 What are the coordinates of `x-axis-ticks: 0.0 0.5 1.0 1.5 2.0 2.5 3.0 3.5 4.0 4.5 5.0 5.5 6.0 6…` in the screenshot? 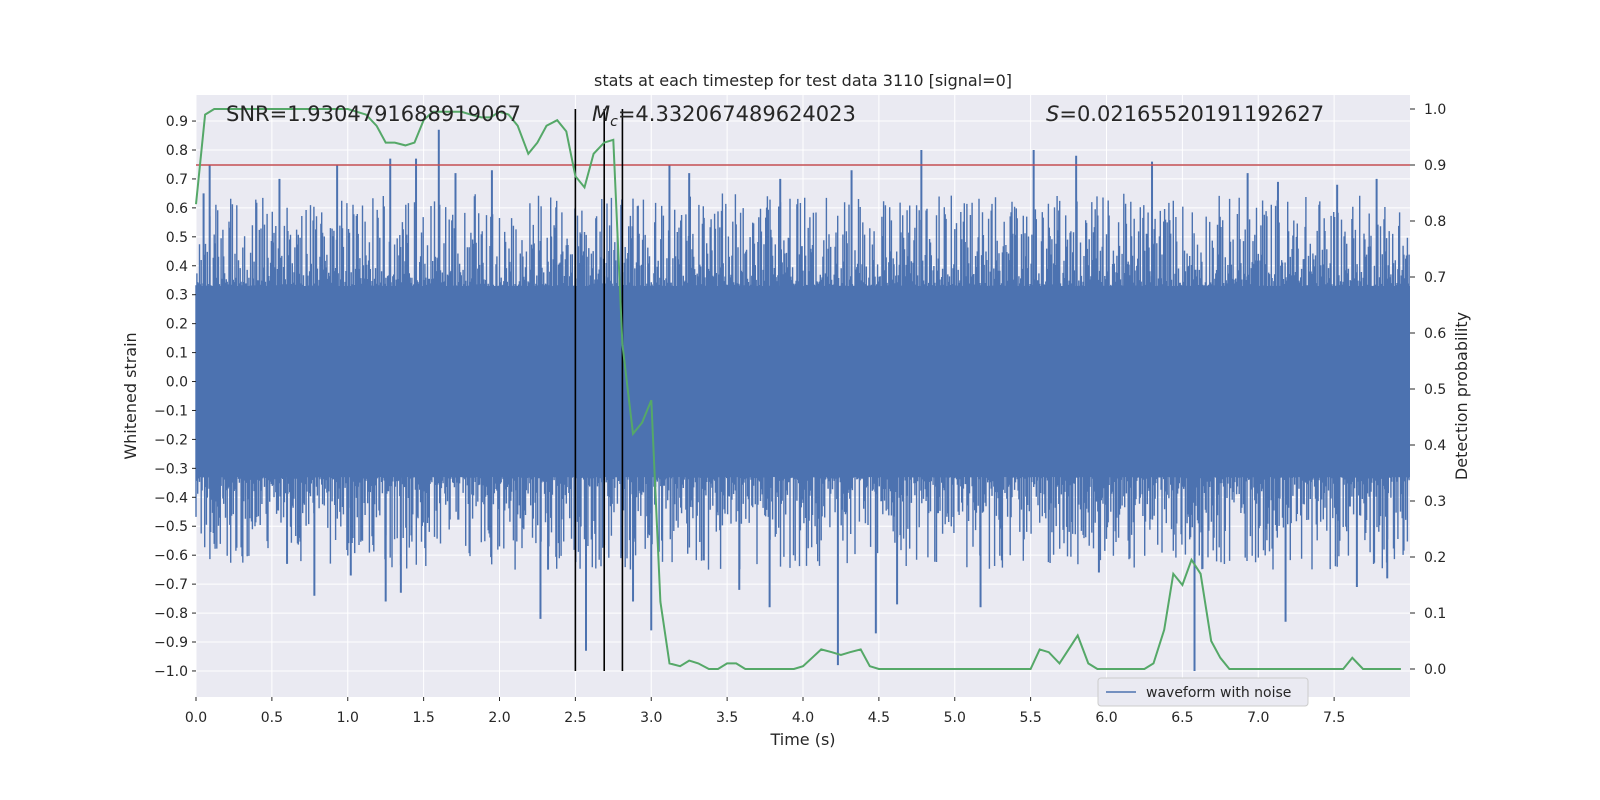 It's located at (765, 711).